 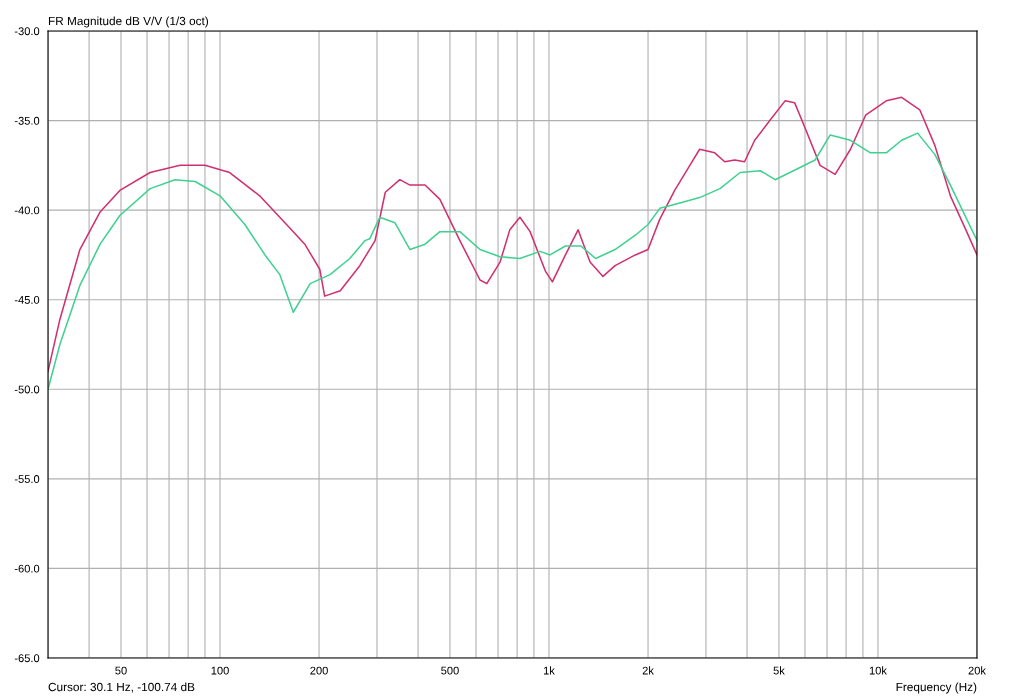 I want to click on y-tick-label: -65.0, so click(x=27, y=658).